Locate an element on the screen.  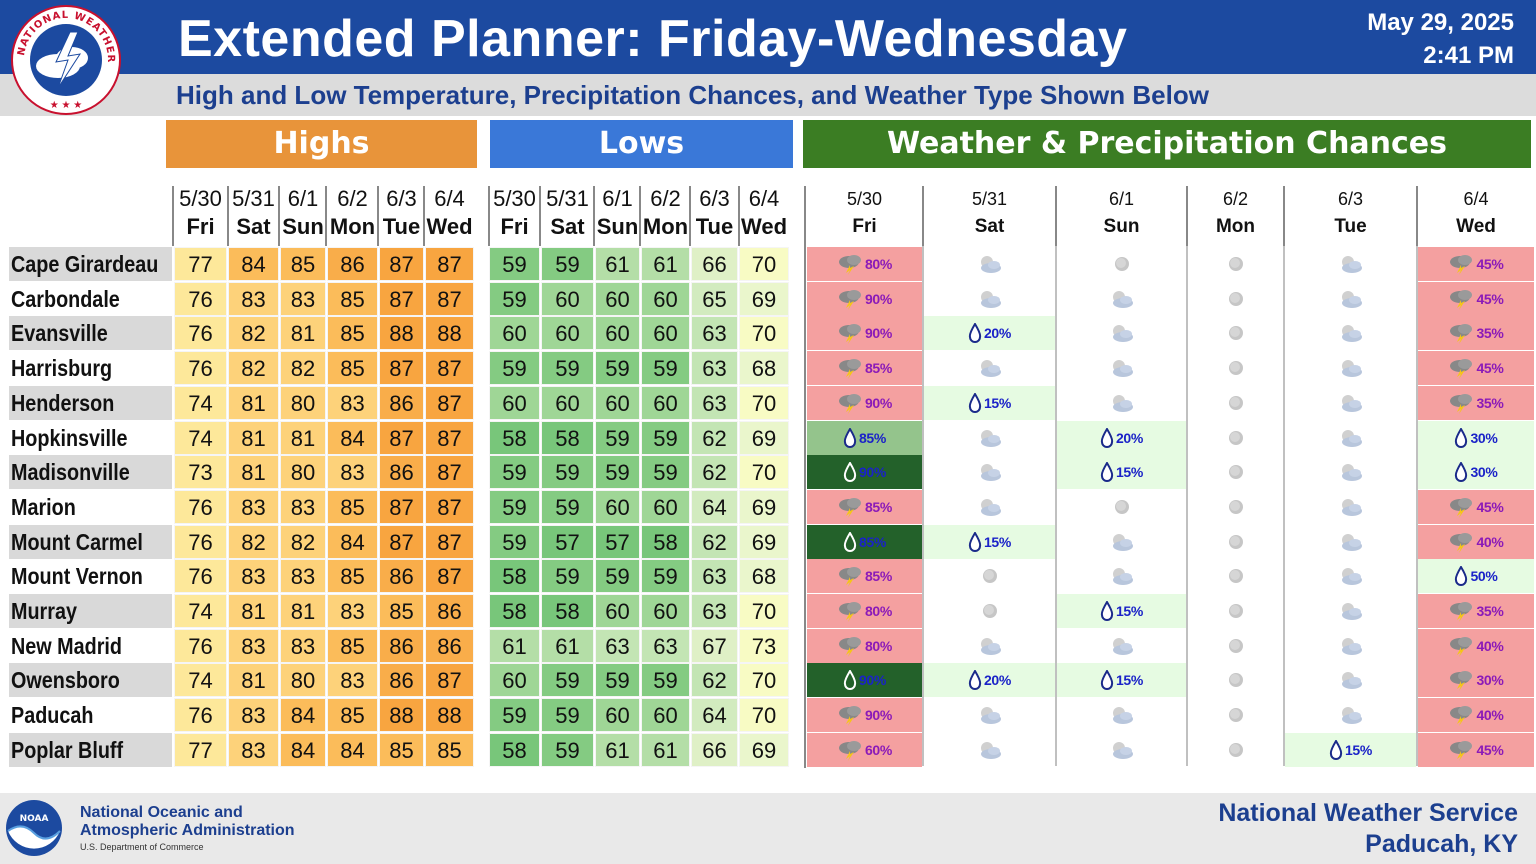
precip-chance: 35% is located at coordinates (1490, 403).